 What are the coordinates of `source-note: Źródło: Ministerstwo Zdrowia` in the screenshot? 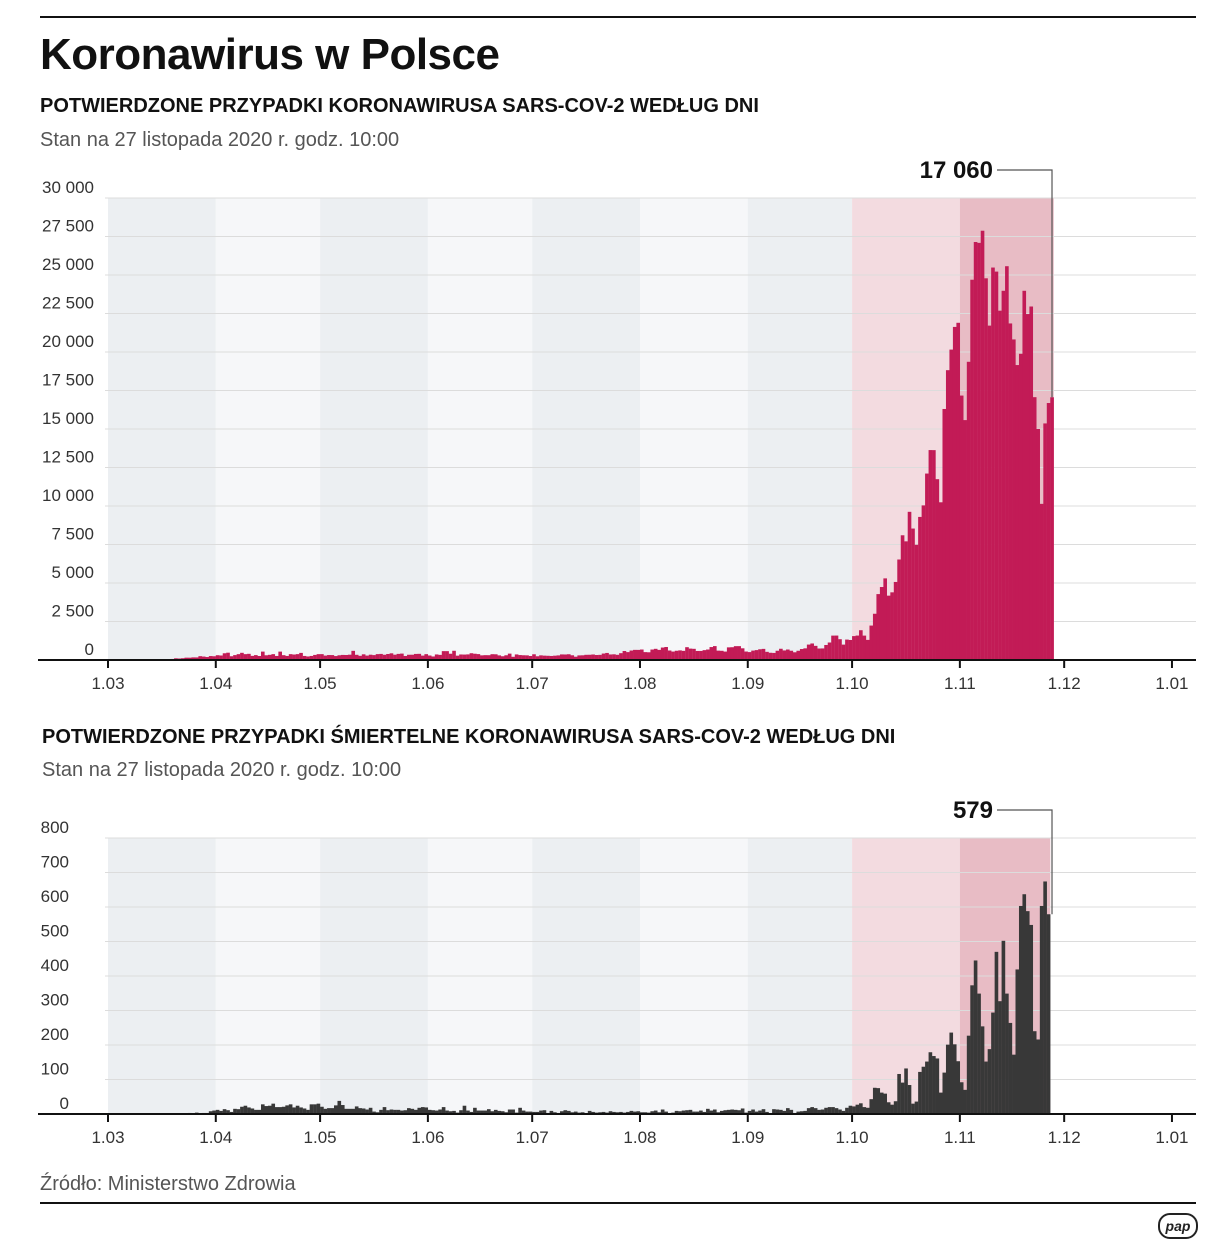 It's located at (168, 1184).